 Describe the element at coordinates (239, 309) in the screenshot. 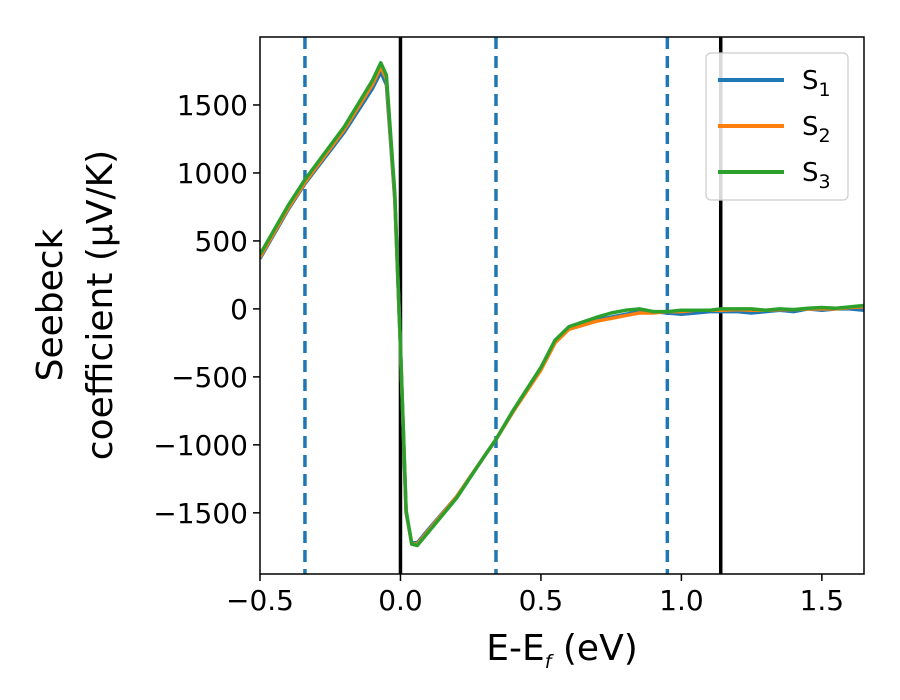

I see `y-tick-label: 0` at that location.